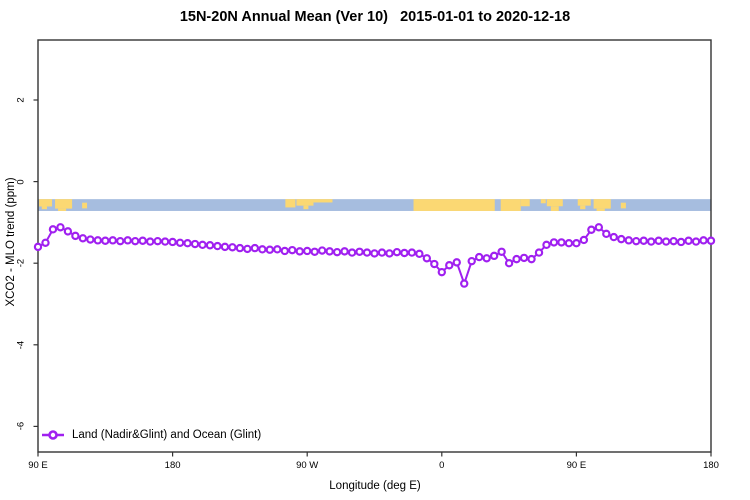  Describe the element at coordinates (307, 465) in the screenshot. I see `x-tick-label: 90 W` at that location.